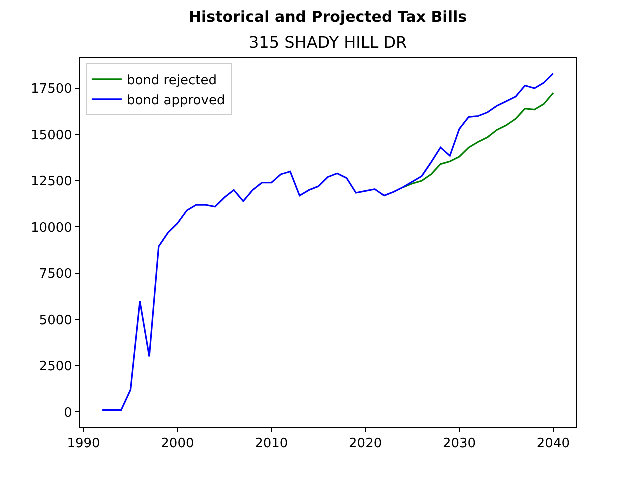  Describe the element at coordinates (55, 367) in the screenshot. I see `y-tick-label: 2500` at that location.